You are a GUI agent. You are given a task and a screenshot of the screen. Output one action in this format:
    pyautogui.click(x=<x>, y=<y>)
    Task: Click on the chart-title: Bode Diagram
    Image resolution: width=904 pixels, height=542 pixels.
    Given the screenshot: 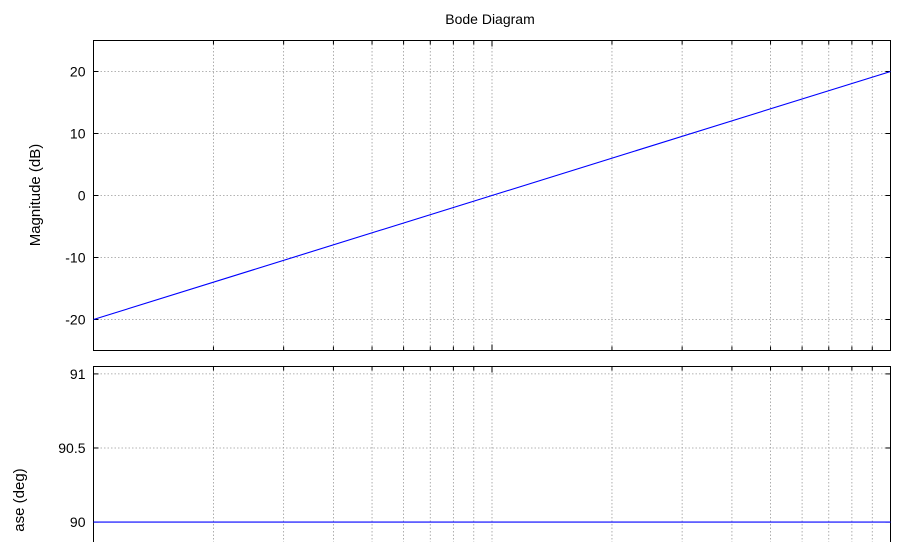 What is the action you would take?
    pyautogui.click(x=490, y=19)
    